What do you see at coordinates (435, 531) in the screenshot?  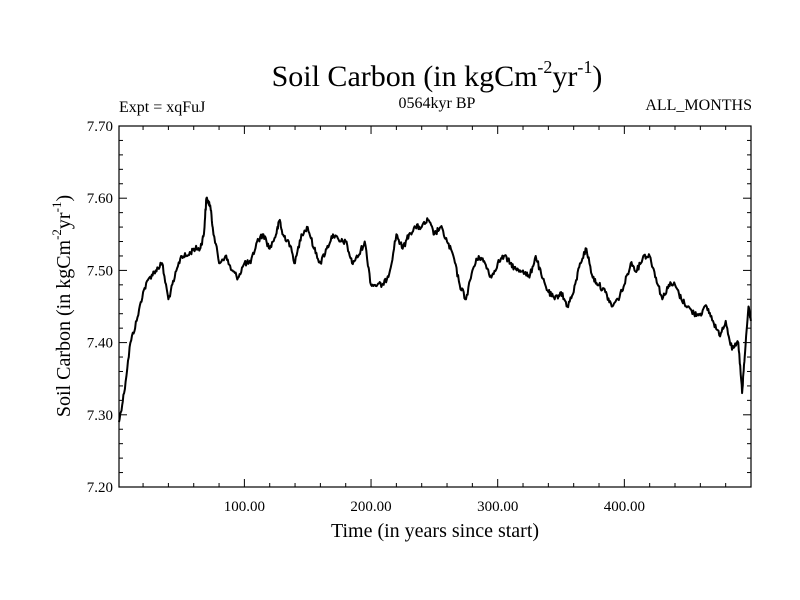 I see `x-axis-label: Time (in years since start)` at bounding box center [435, 531].